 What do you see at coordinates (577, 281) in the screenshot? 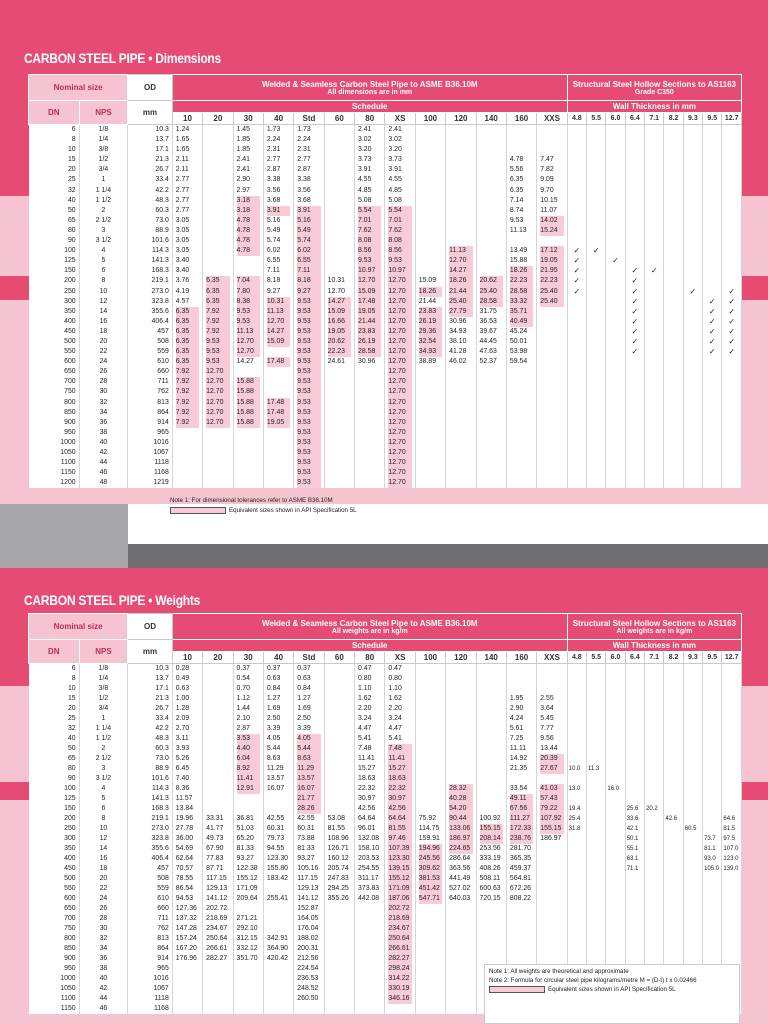
I see `check-mark: ✓` at bounding box center [577, 281].